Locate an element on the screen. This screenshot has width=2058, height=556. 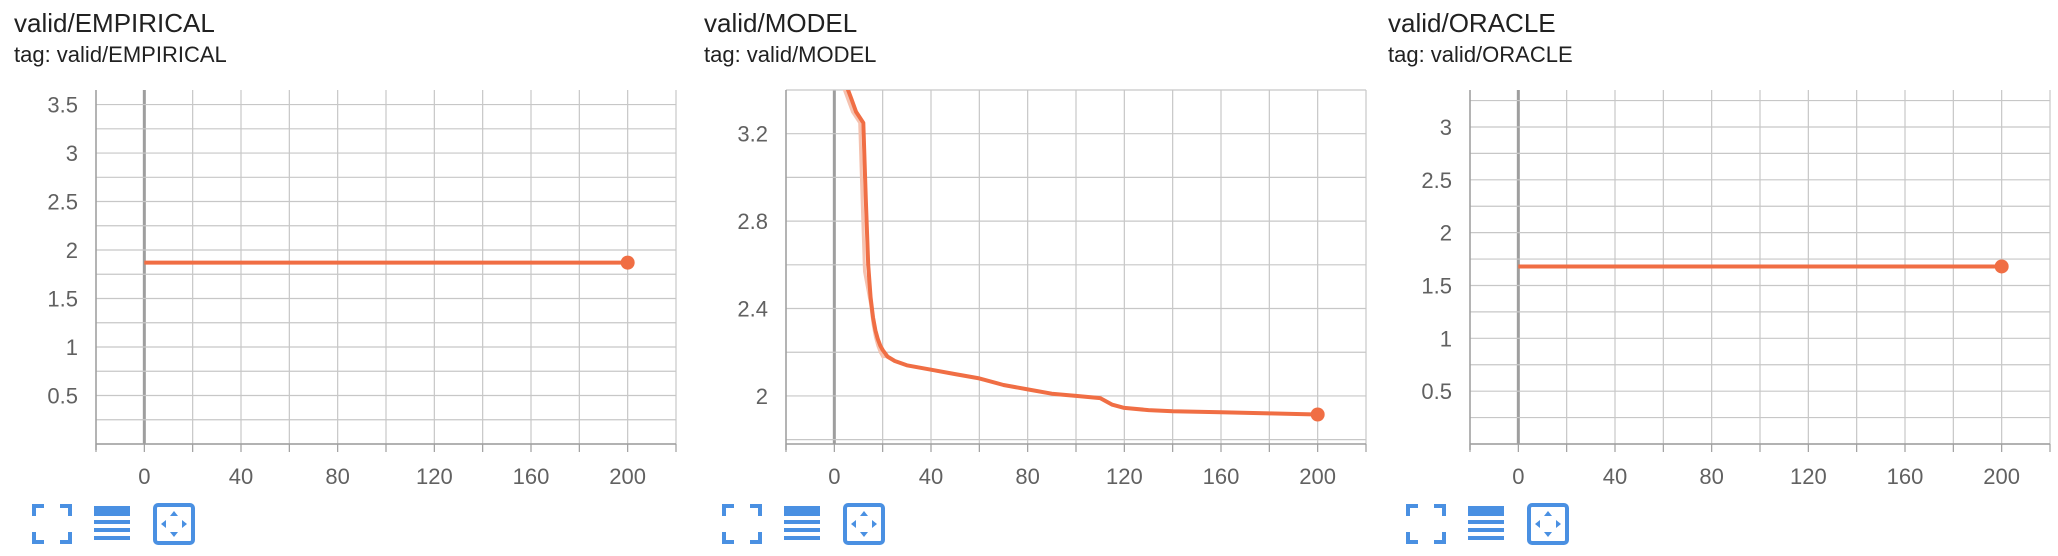
chart-tag: tag: valid/ORACLE is located at coordinates (1480, 54).